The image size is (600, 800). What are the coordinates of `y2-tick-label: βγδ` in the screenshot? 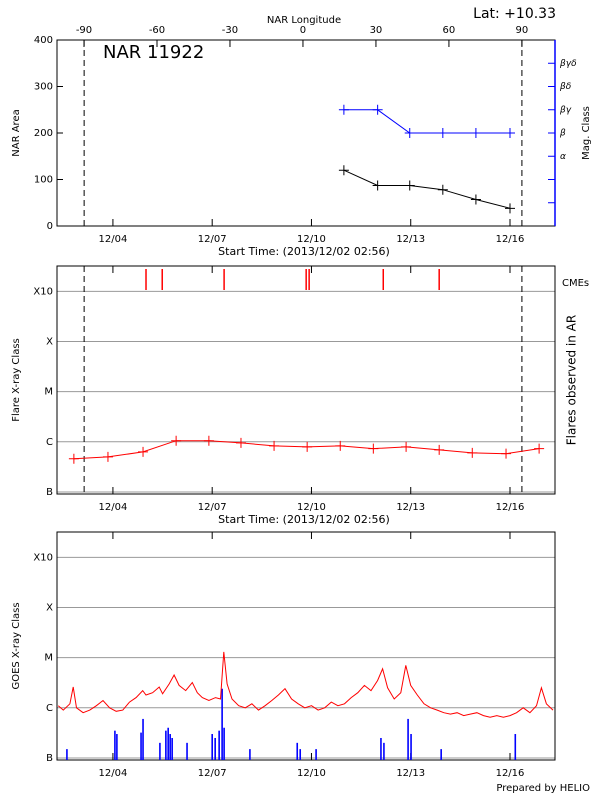 It's located at (568, 64).